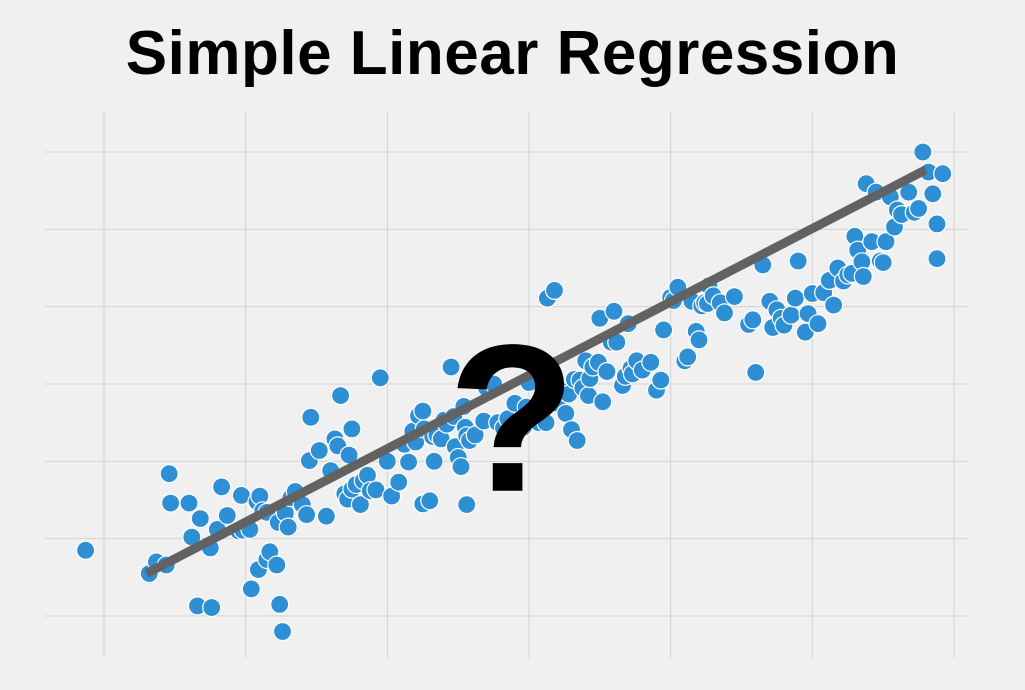 This screenshot has height=690, width=1025. I want to click on annotation-group: ?, so click(512, 418).